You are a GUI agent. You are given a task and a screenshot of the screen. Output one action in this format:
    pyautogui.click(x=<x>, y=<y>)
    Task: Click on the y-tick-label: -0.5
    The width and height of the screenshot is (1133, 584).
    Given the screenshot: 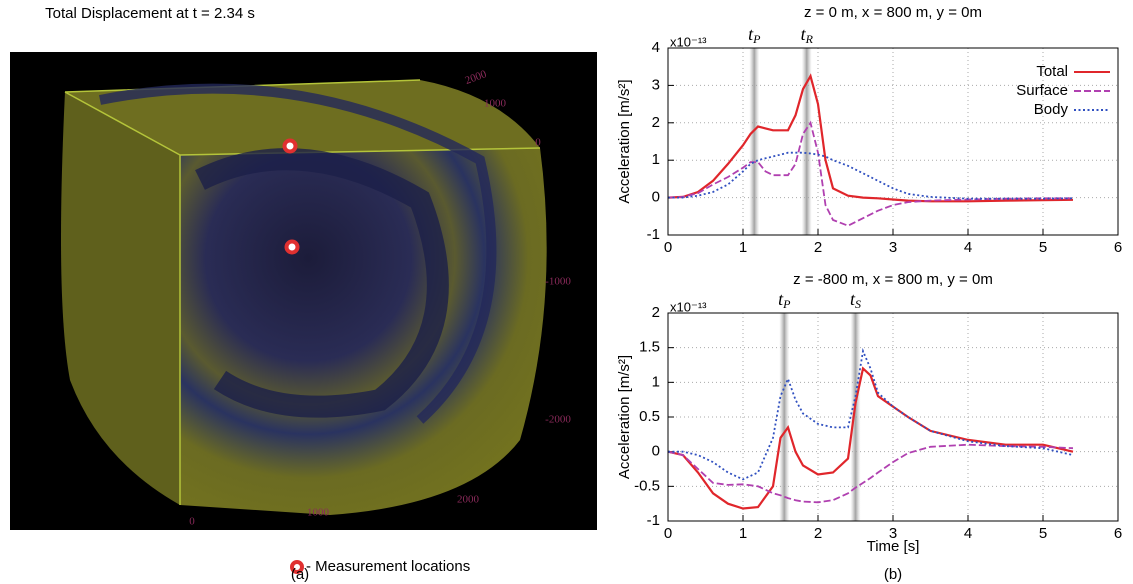 What is the action you would take?
    pyautogui.click(x=647, y=485)
    